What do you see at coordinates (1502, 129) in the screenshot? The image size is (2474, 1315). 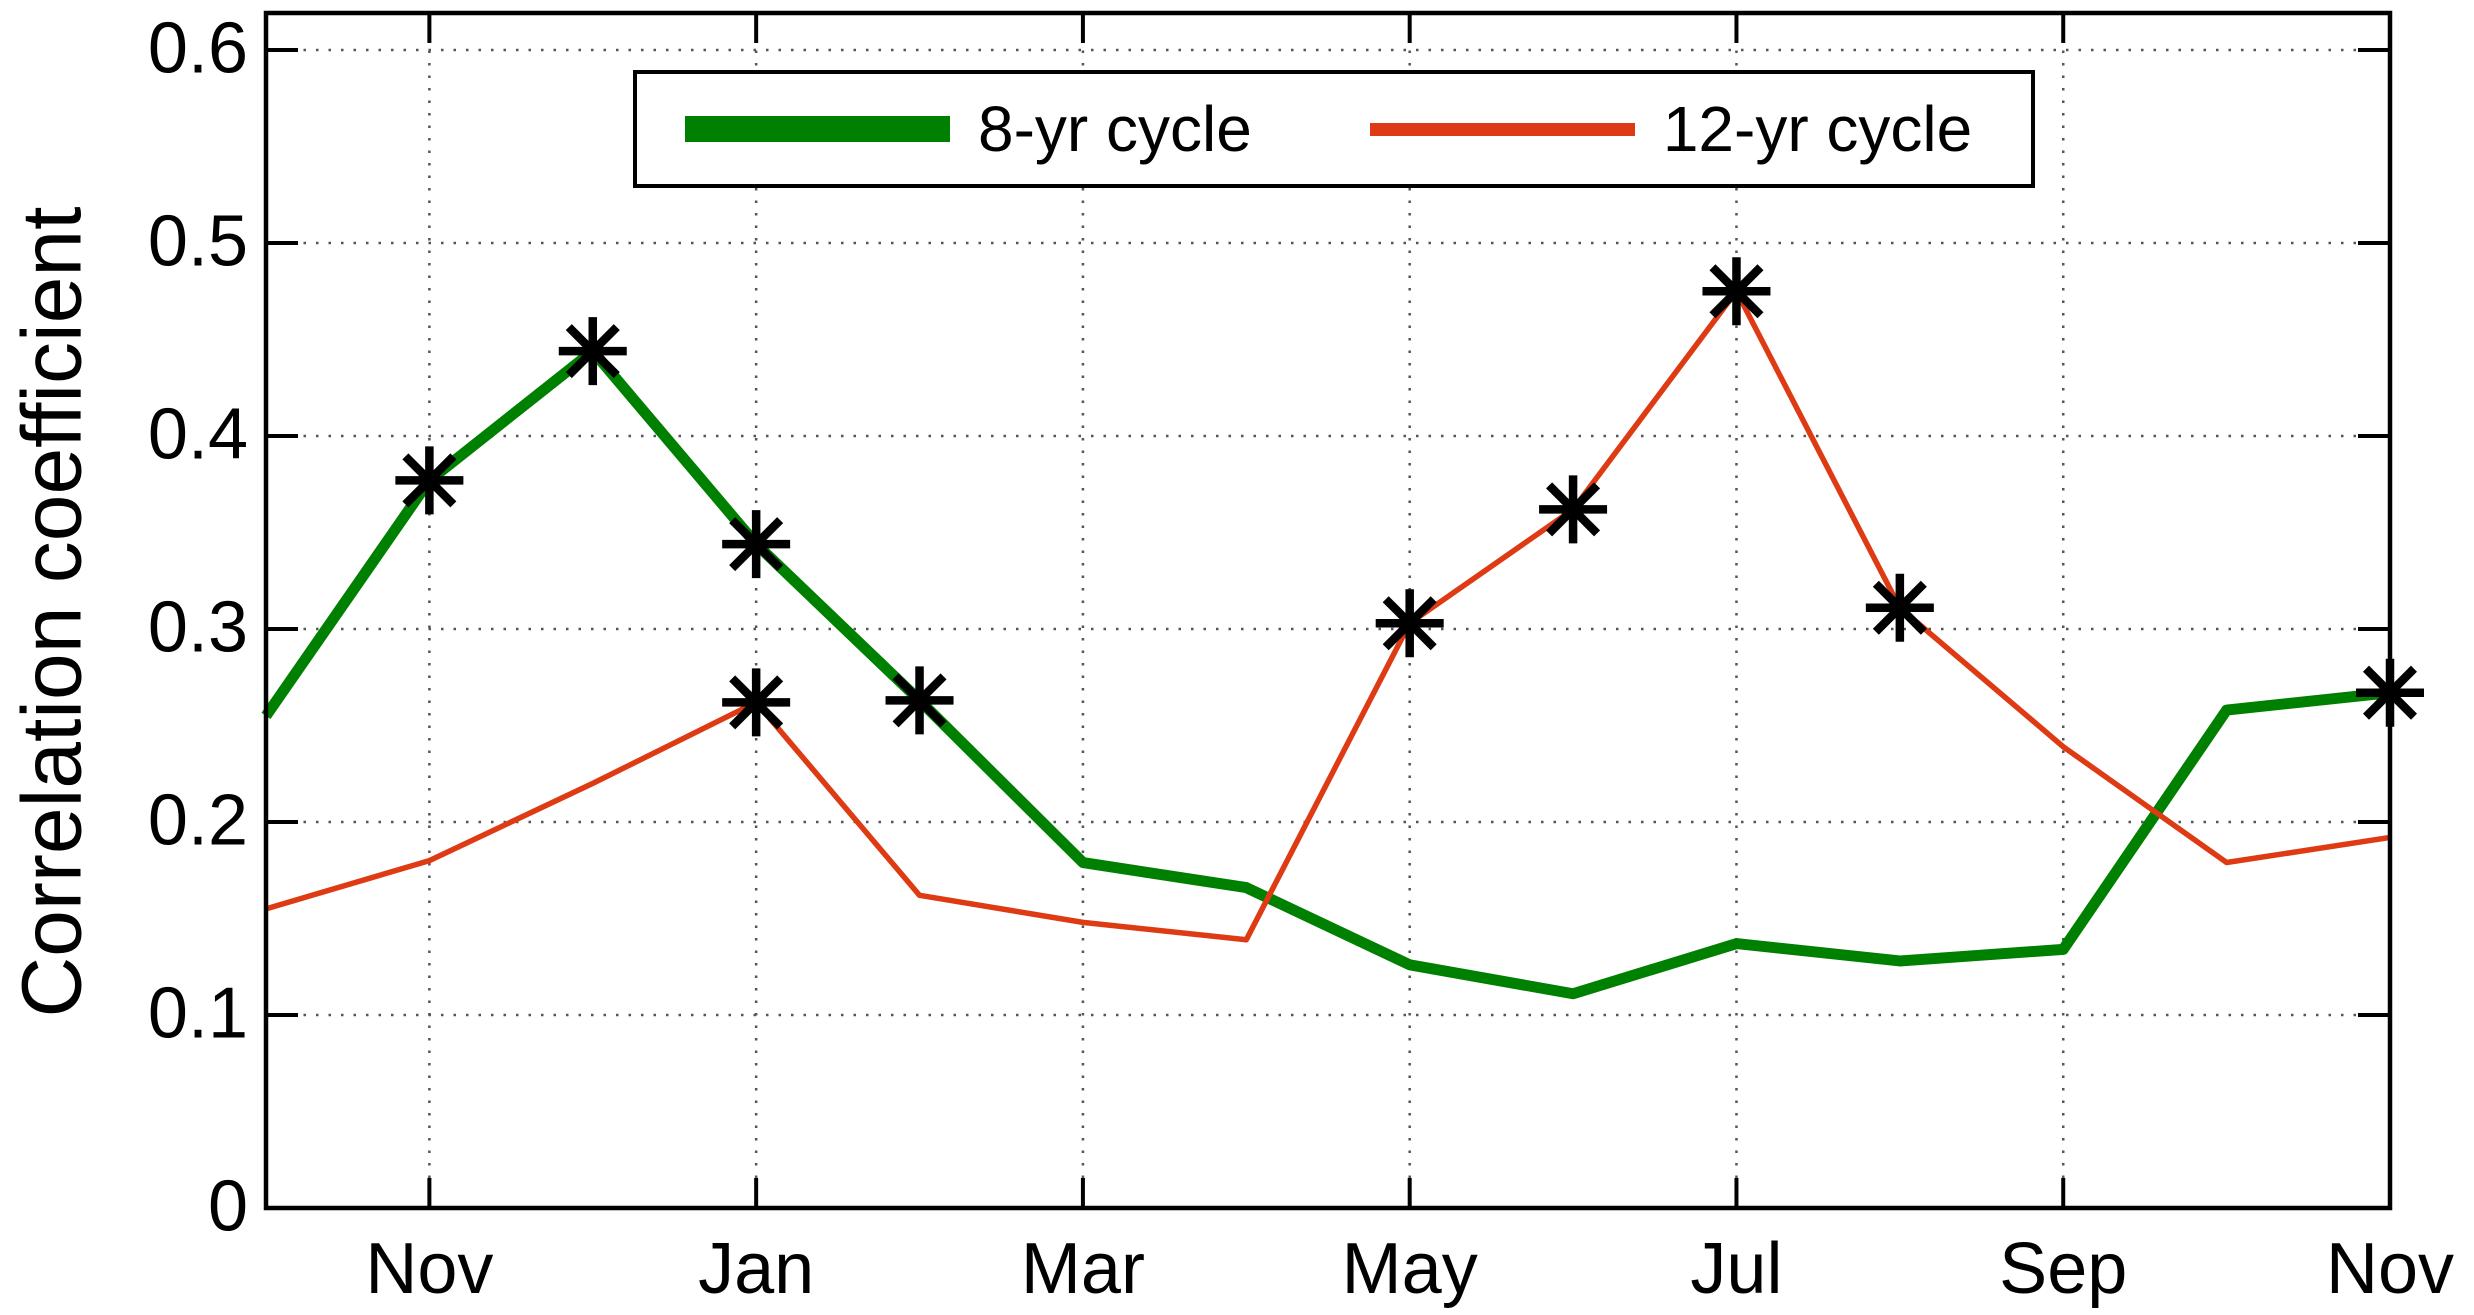 I see `legend-swatch-12yr-cycle` at bounding box center [1502, 129].